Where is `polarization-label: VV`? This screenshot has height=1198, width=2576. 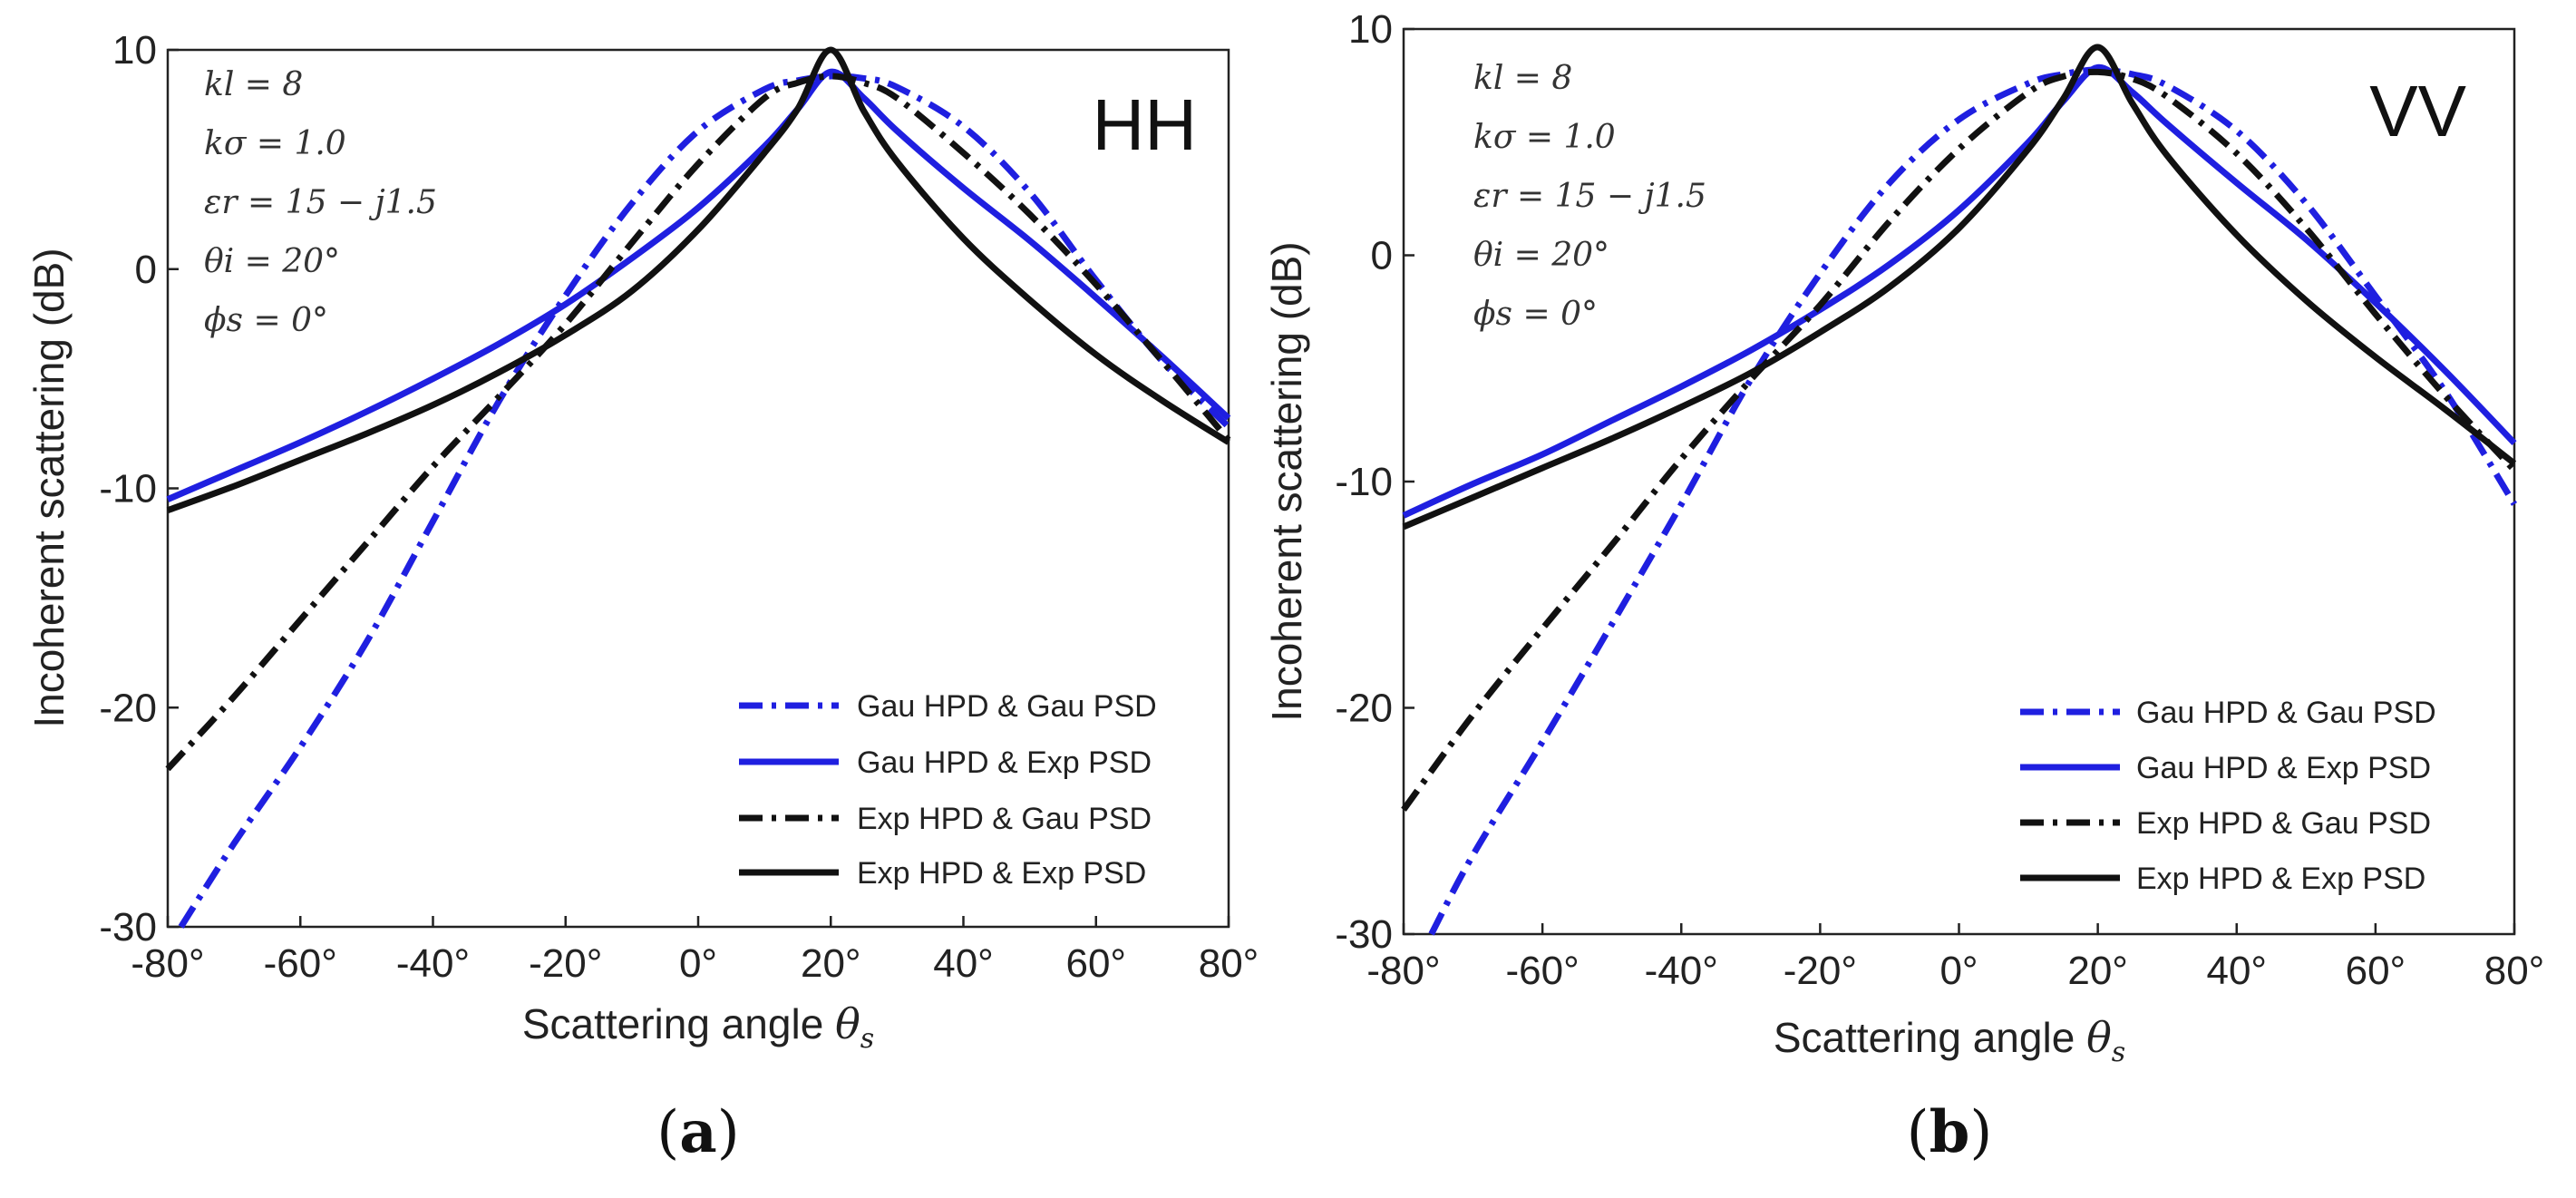
polarization-label: VV is located at coordinates (2417, 111).